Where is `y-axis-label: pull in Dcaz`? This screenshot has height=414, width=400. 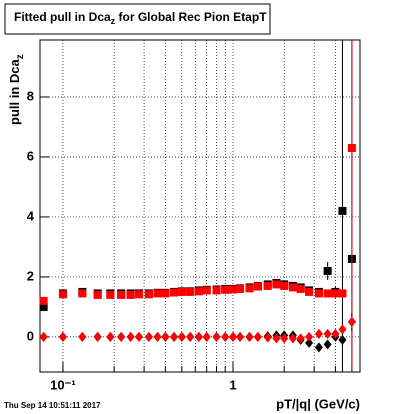 y-axis-label: pull in Dcaz is located at coordinates (16, 89).